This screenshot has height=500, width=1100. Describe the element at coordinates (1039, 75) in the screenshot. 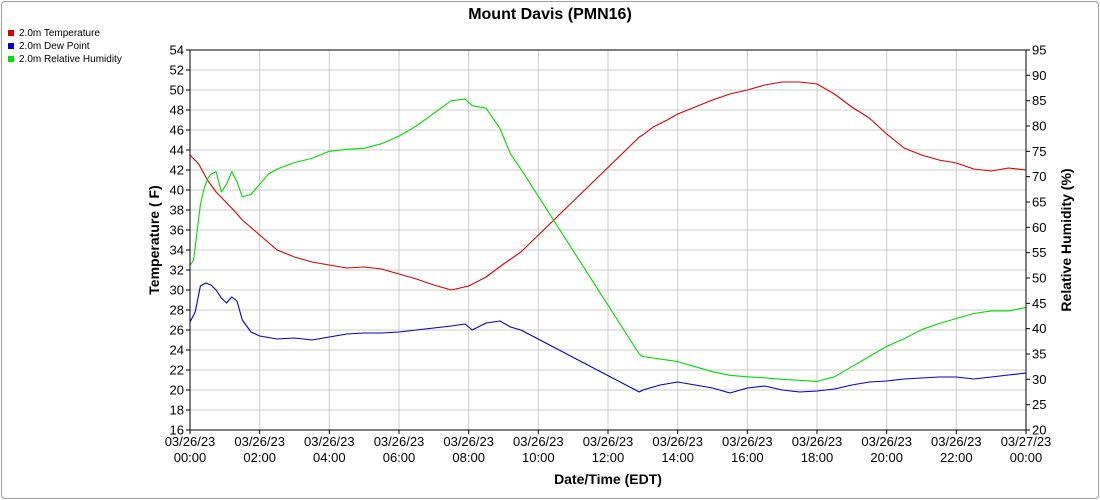

I see `right-tick-label: 90` at that location.